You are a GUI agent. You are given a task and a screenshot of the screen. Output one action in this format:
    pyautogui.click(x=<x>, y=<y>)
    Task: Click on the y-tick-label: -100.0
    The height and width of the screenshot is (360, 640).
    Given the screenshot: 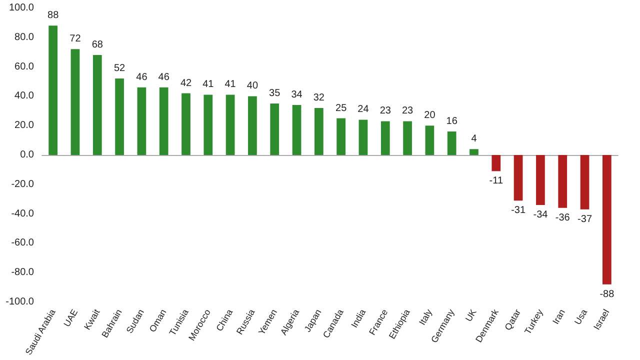 What is the action you would take?
    pyautogui.click(x=20, y=302)
    